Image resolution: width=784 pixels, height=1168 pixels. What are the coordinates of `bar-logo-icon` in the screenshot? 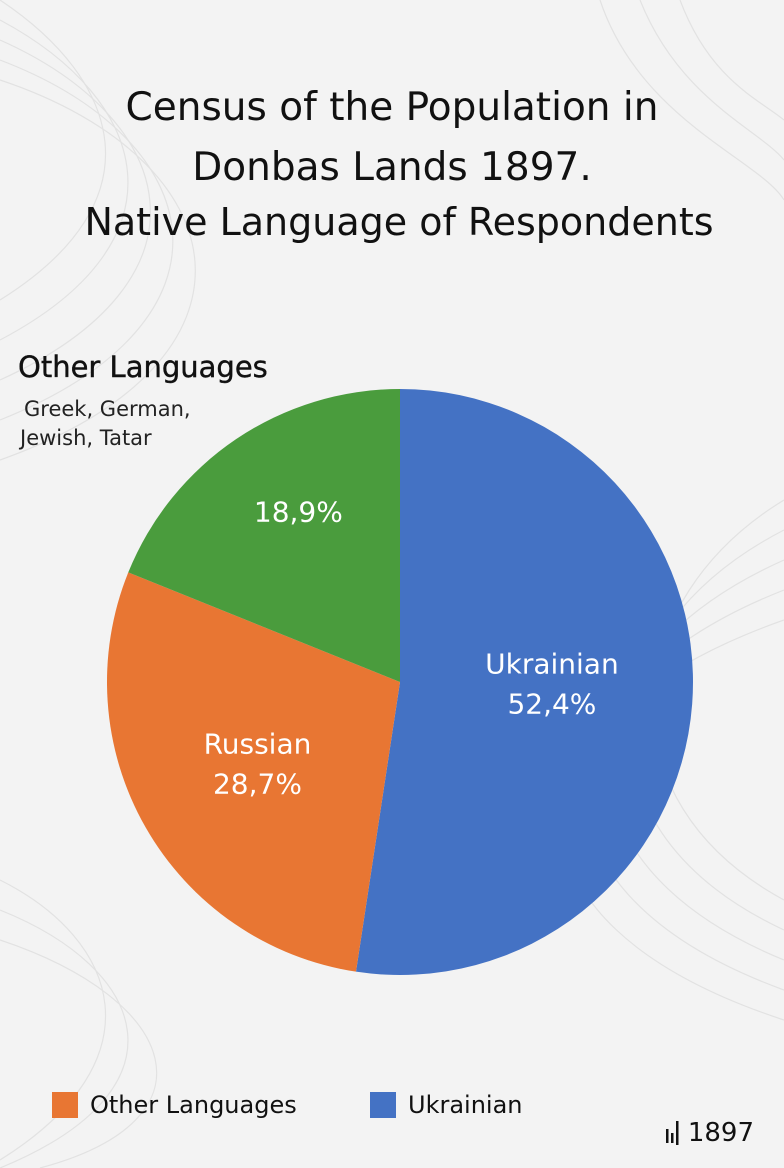 It's located at (672, 1133).